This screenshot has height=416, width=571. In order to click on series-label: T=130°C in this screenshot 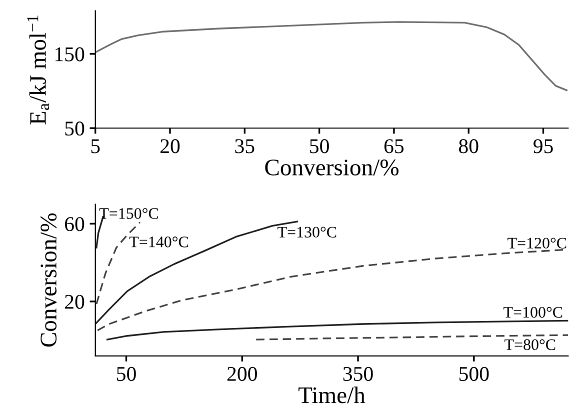, I will do `click(307, 232)`.